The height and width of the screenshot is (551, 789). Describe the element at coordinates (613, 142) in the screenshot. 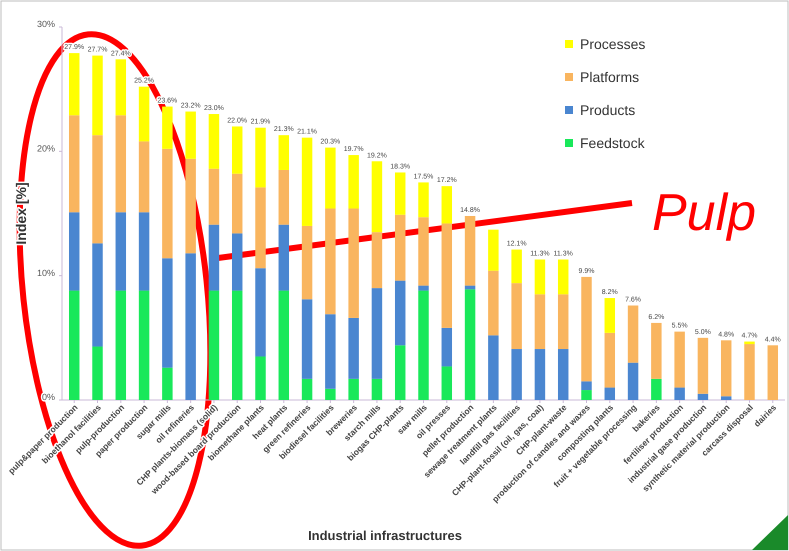

I see `legend-label: Feedstock` at that location.